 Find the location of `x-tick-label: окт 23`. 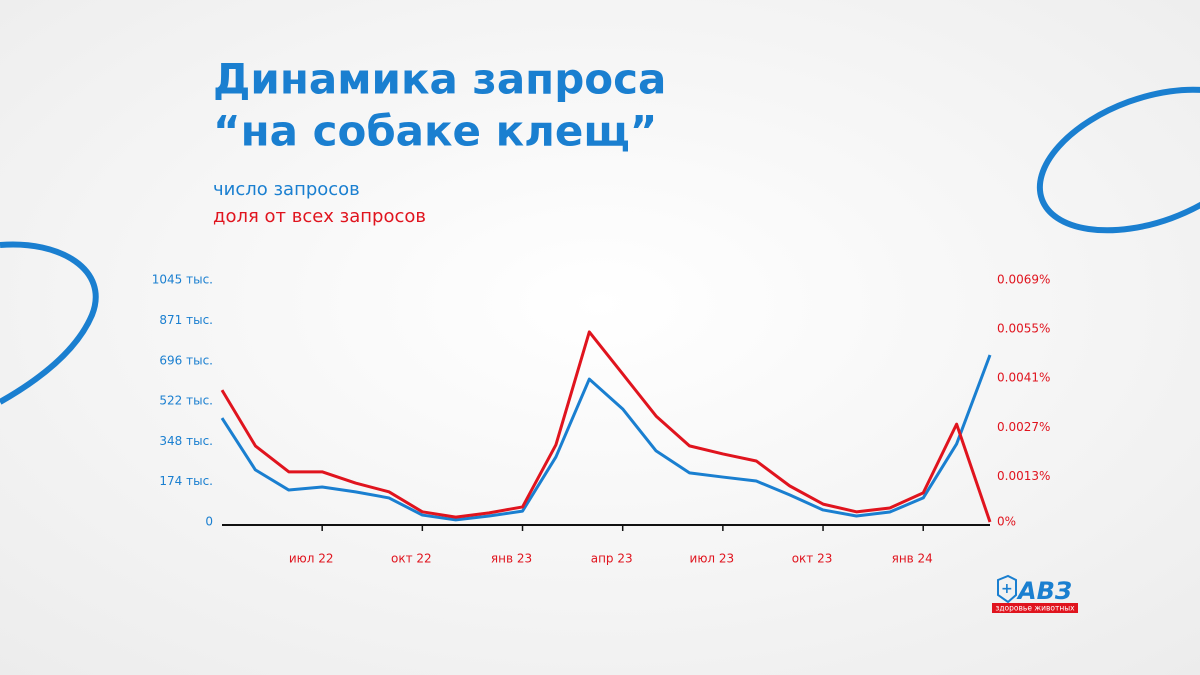

x-tick-label: окт 23 is located at coordinates (812, 559).